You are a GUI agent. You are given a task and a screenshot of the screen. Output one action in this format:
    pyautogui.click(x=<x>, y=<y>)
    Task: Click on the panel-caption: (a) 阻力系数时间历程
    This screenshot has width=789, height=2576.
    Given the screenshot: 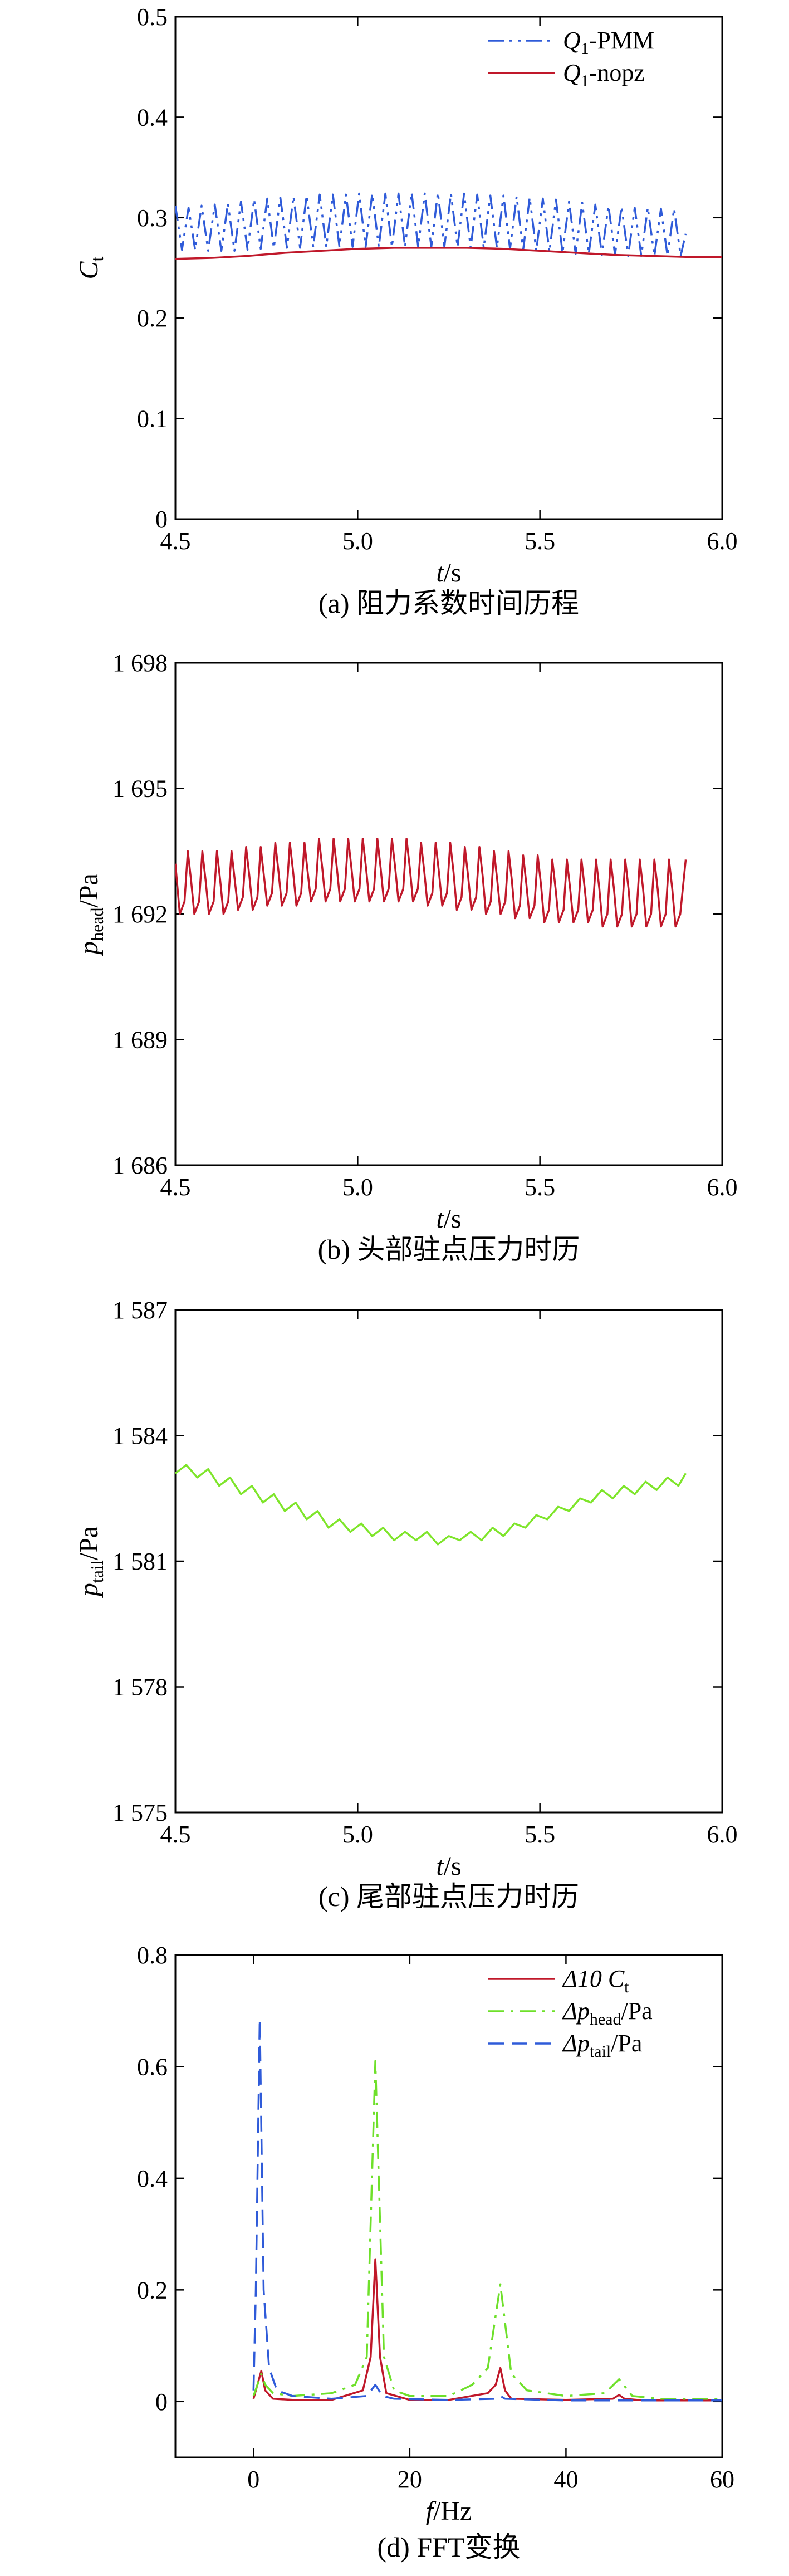 What is the action you would take?
    pyautogui.click(x=448, y=603)
    